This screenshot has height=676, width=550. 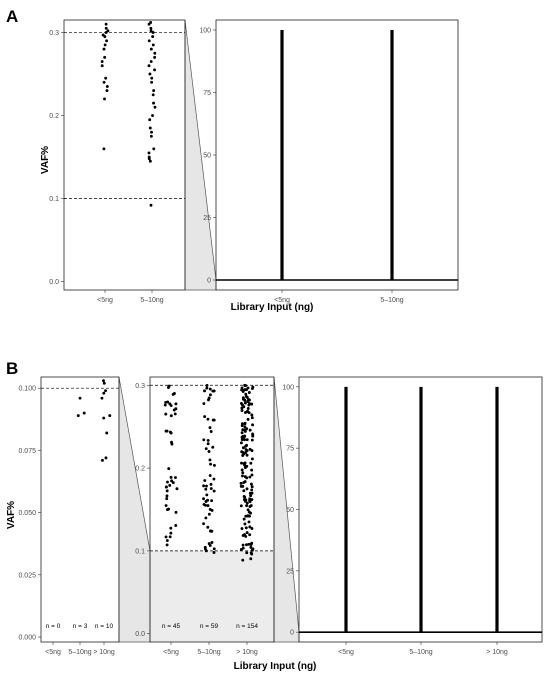 What do you see at coordinates (53, 626) in the screenshot?
I see `sample-count-label: n = 0` at bounding box center [53, 626].